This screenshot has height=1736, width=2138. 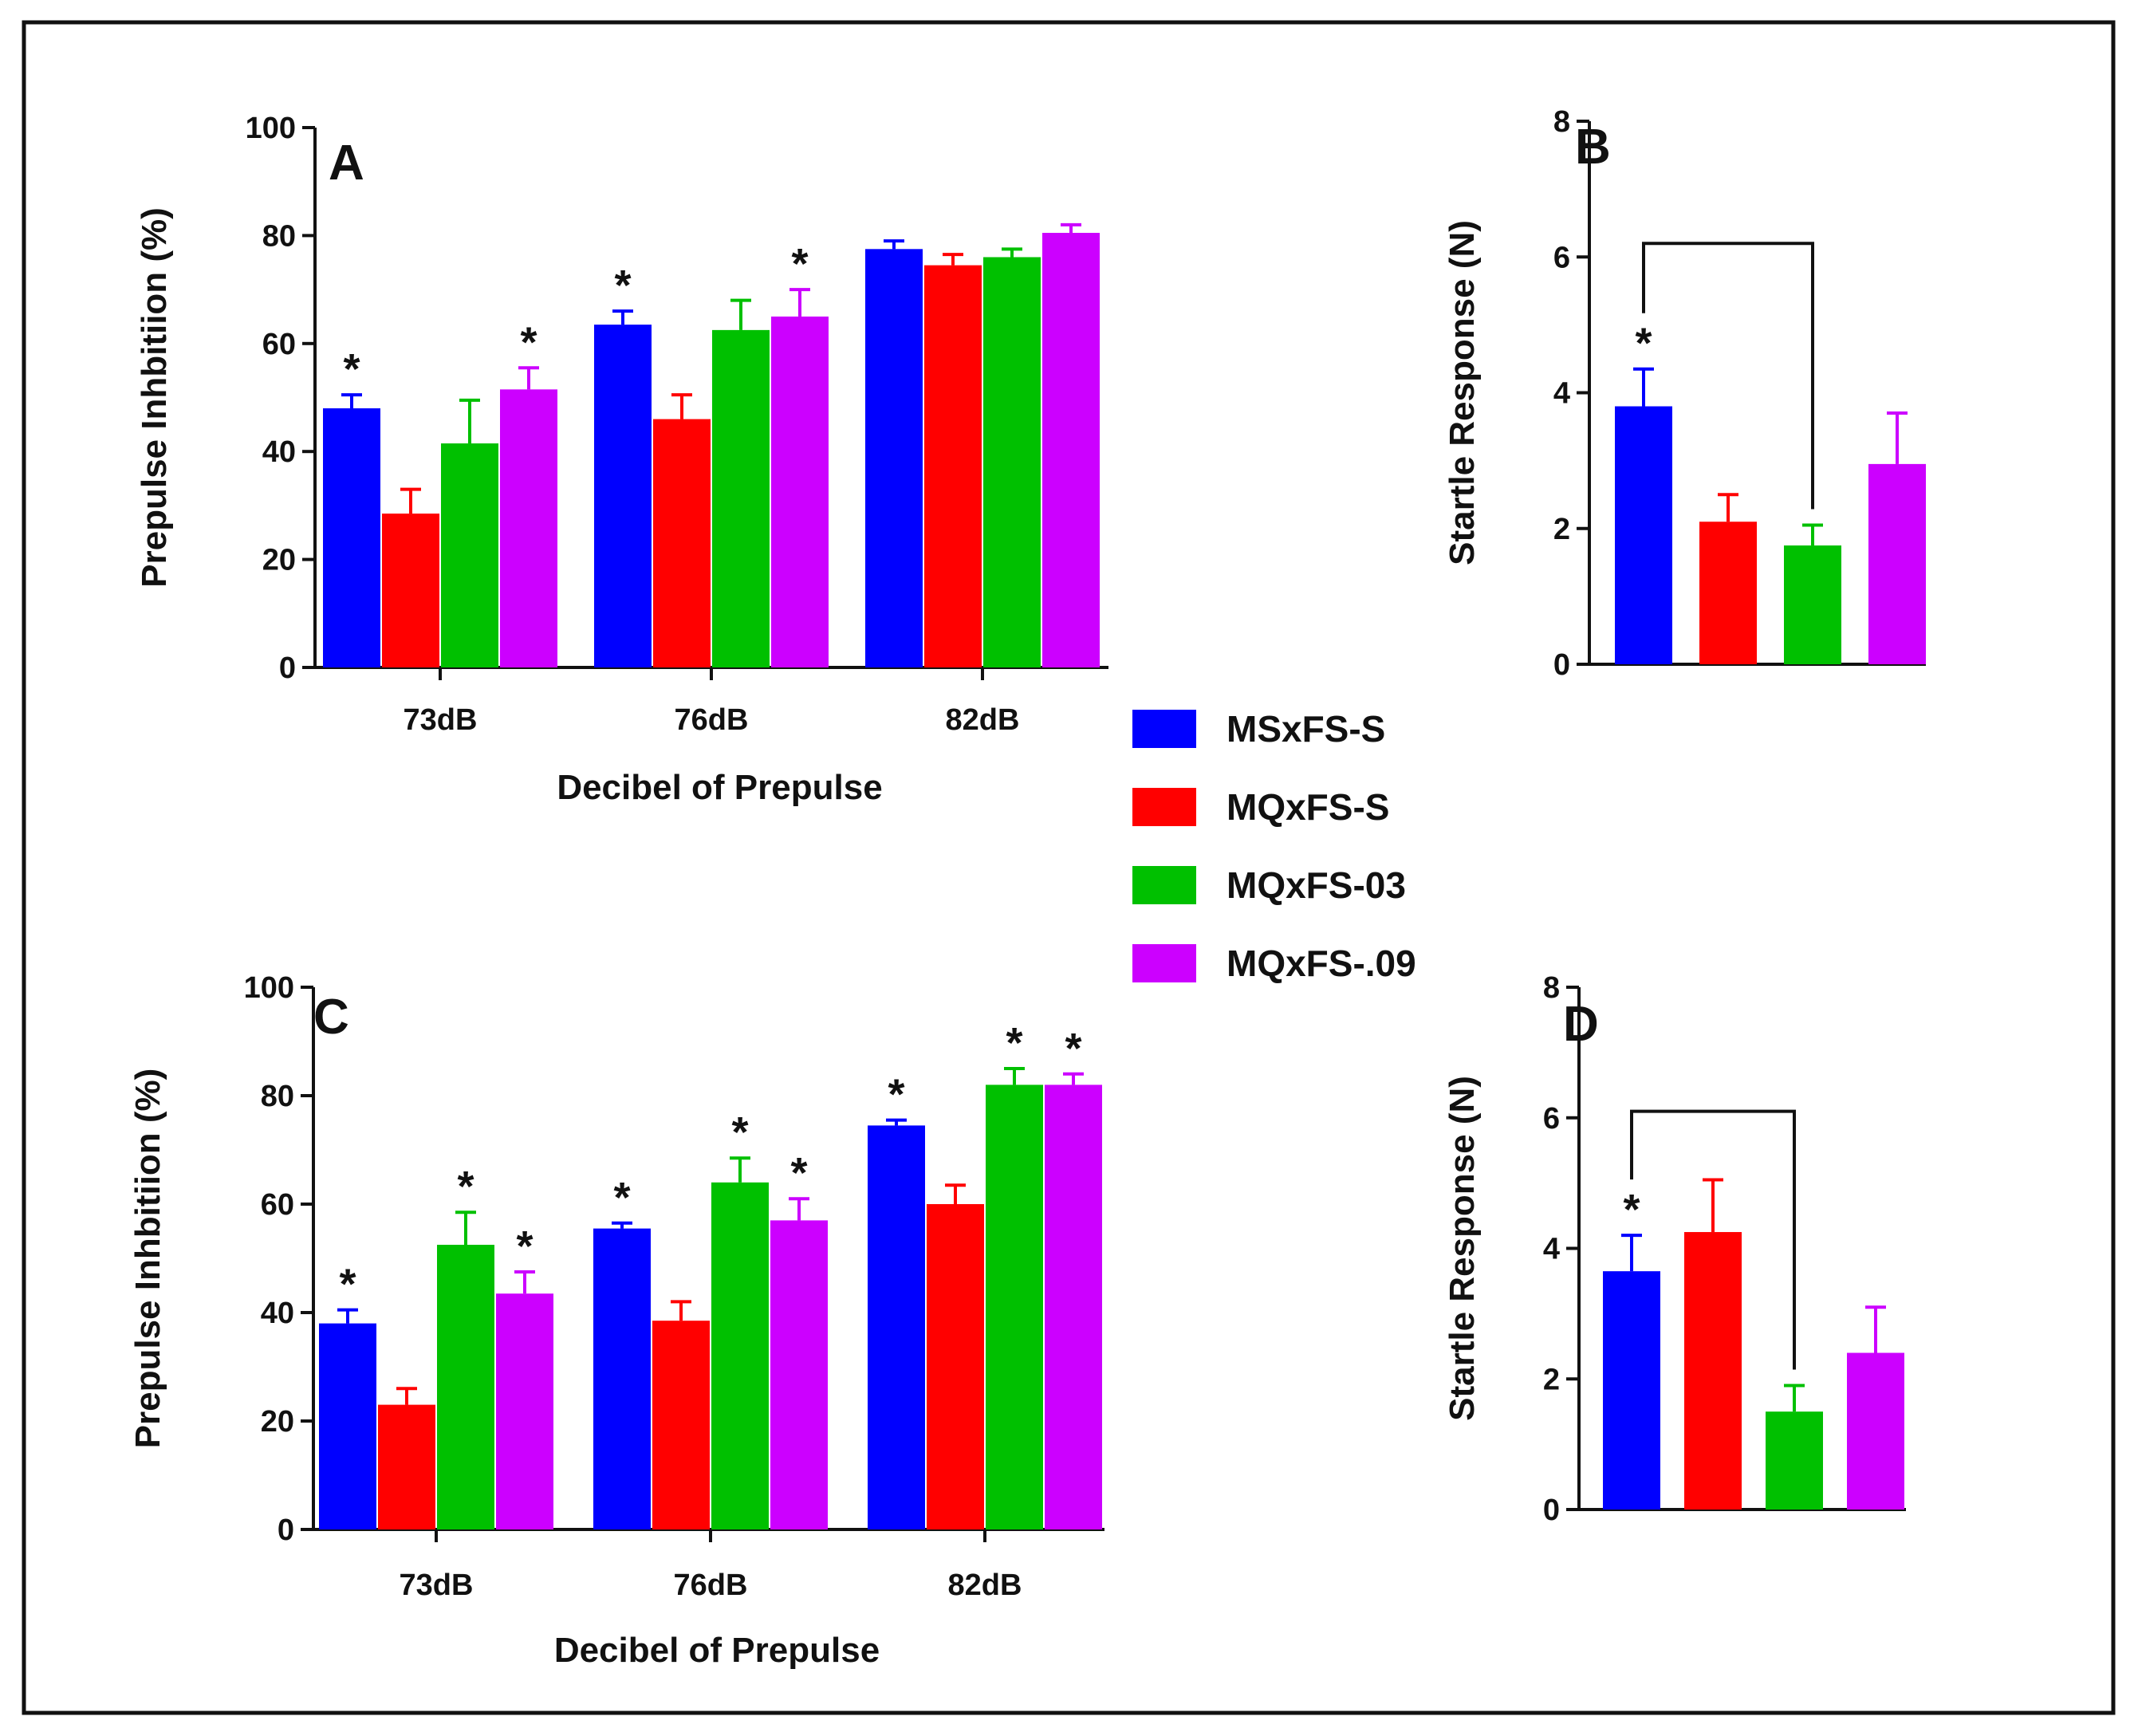 I want to click on panel-letter: C, so click(x=331, y=1018).